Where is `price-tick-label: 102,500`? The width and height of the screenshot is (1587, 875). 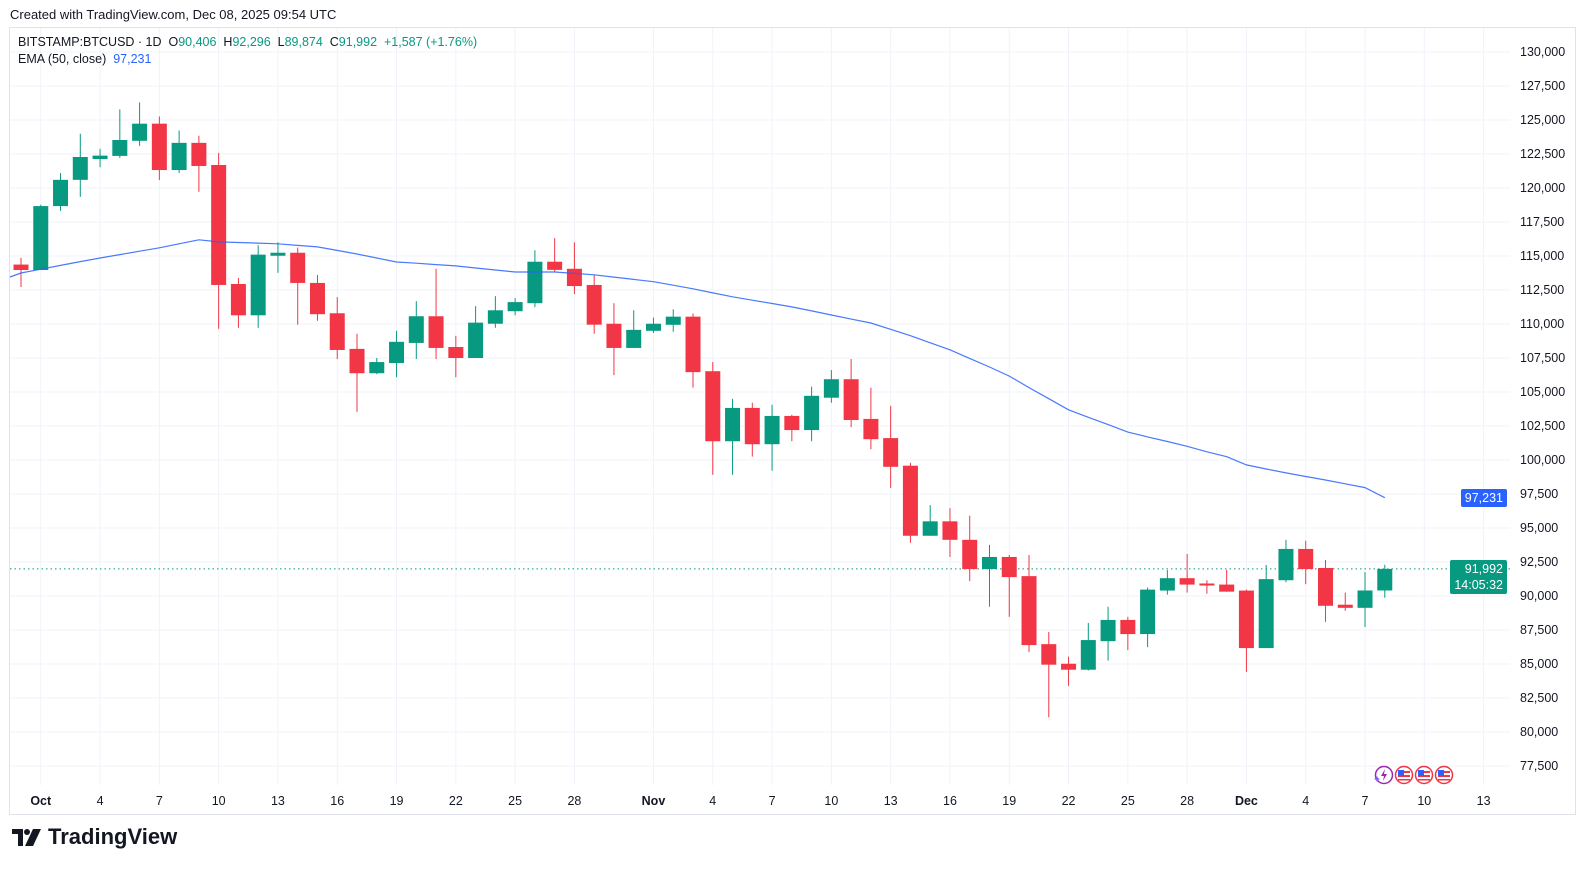 price-tick-label: 102,500 is located at coordinates (1542, 426).